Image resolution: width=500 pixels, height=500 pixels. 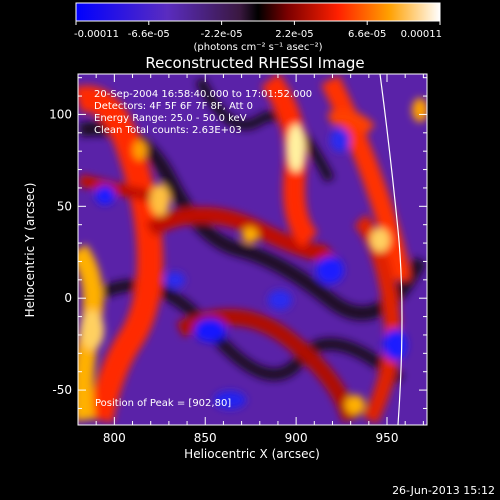 What do you see at coordinates (68, 298) in the screenshot?
I see `y-tick-label: 0` at bounding box center [68, 298].